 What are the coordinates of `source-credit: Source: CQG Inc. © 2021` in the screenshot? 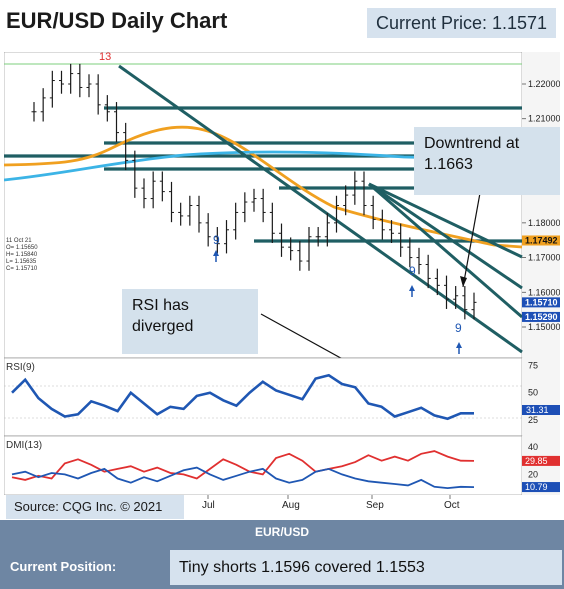 It's located at (95, 507).